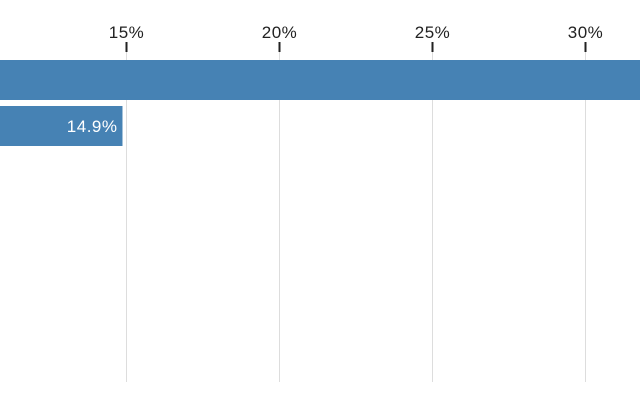 The image size is (640, 400). I want to click on x-tick-label: 15%, so click(127, 32).